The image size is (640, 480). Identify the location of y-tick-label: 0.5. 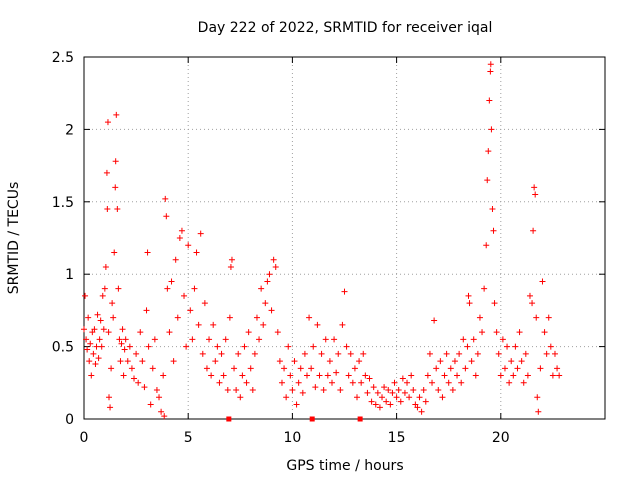
(63, 348).